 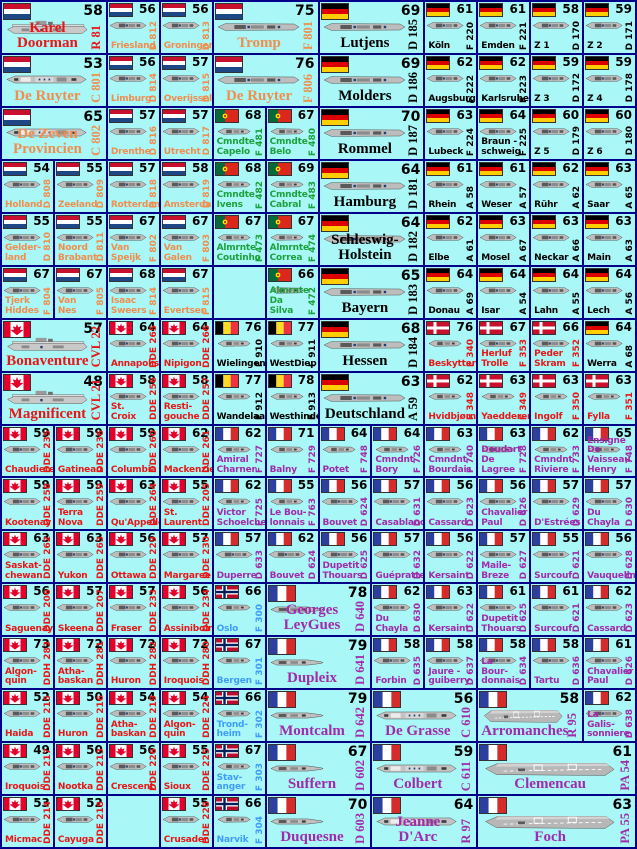 I want to click on ship-cell-rommel: 70 D 187 Rommel, so click(x=371, y=133).